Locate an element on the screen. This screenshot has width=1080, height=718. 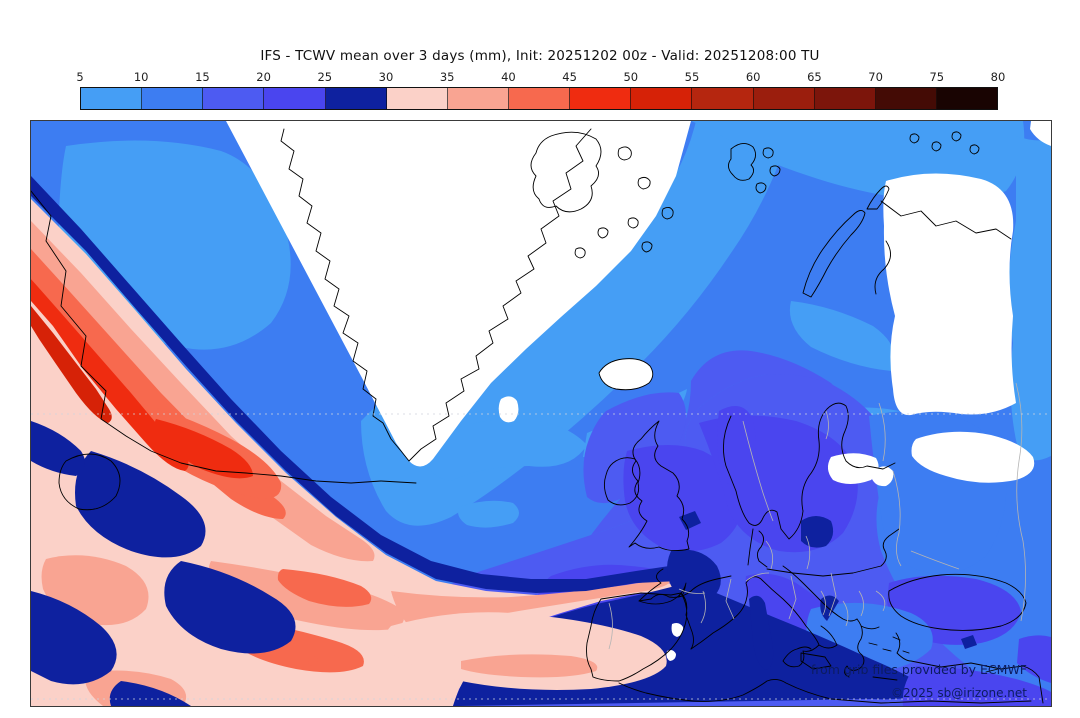
colorbar-tick: 45 is located at coordinates (569, 77).